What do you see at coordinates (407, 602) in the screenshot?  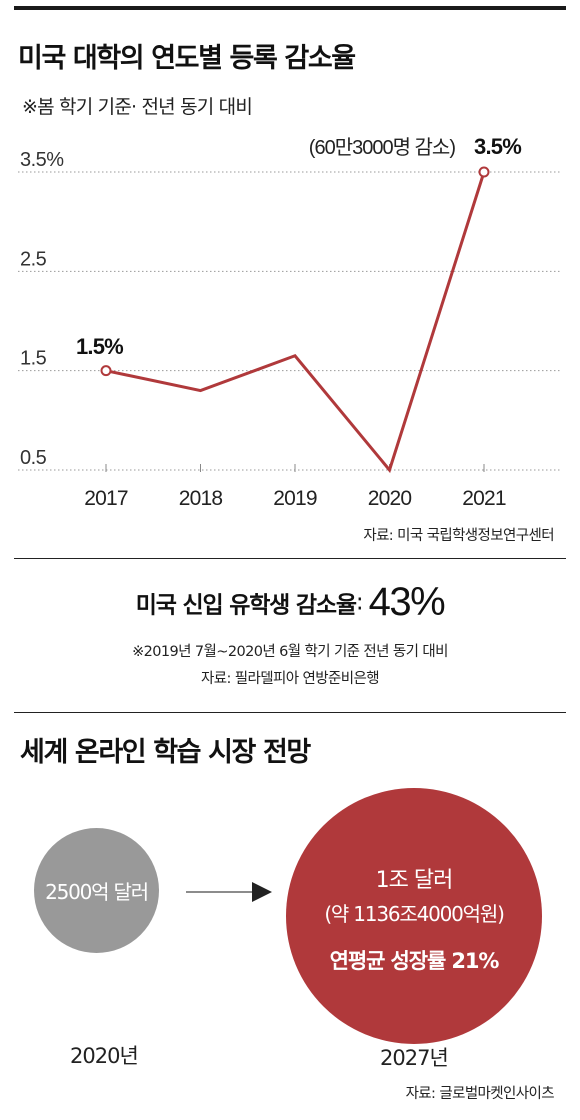 I see `stat-value: 43%` at bounding box center [407, 602].